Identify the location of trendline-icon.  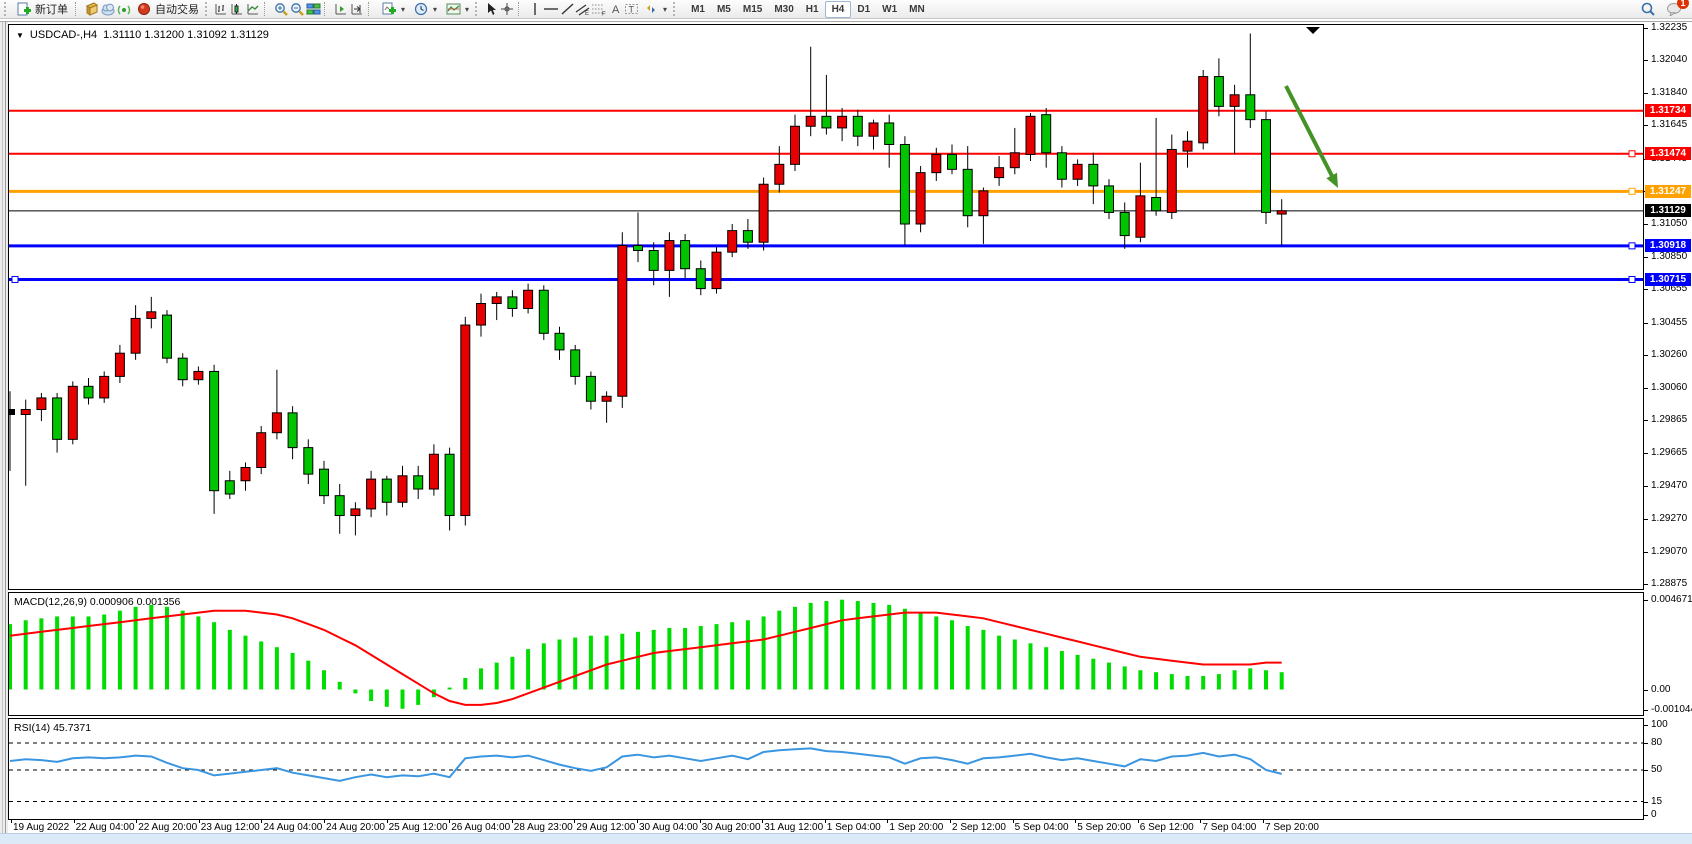
(567, 9).